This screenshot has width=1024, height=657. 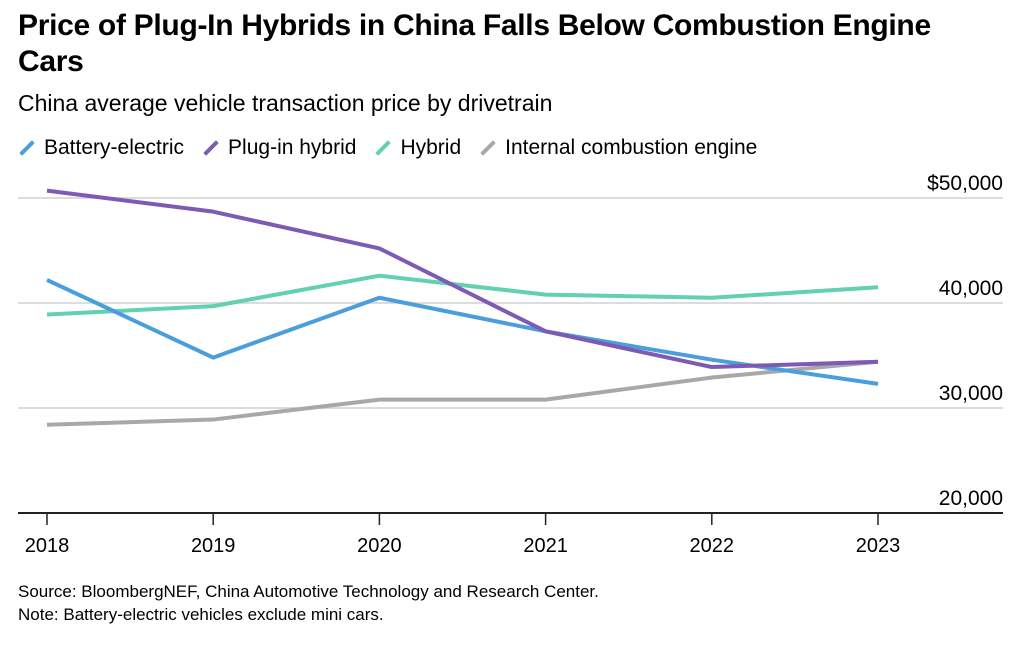 I want to click on legend-item-plug-in-hybrid: Plug-in hybrid, so click(x=279, y=148).